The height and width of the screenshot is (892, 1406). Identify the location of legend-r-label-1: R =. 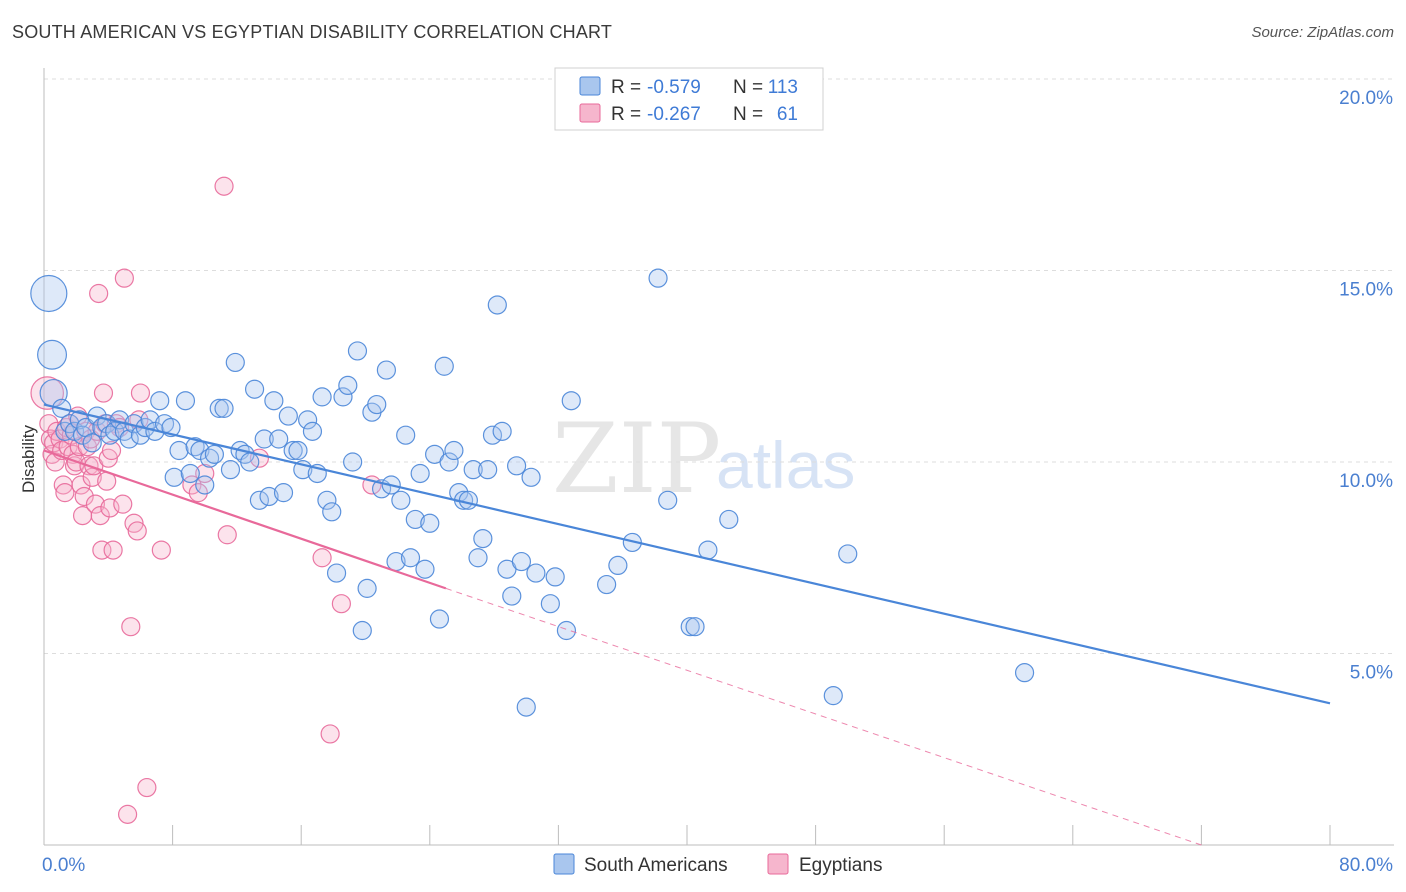
(626, 87).